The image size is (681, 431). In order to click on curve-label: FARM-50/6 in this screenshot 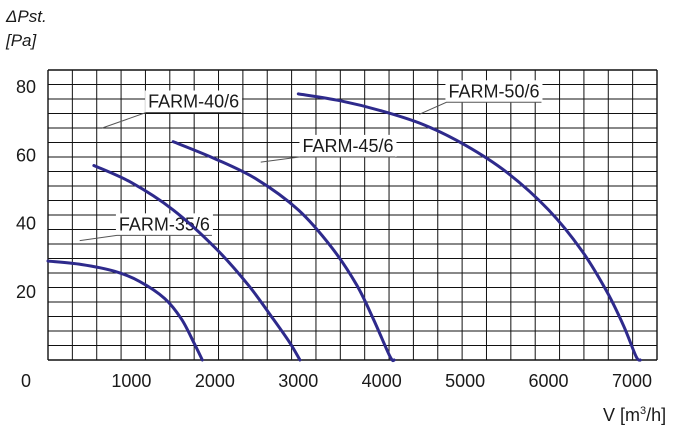, I will do `click(493, 91)`.